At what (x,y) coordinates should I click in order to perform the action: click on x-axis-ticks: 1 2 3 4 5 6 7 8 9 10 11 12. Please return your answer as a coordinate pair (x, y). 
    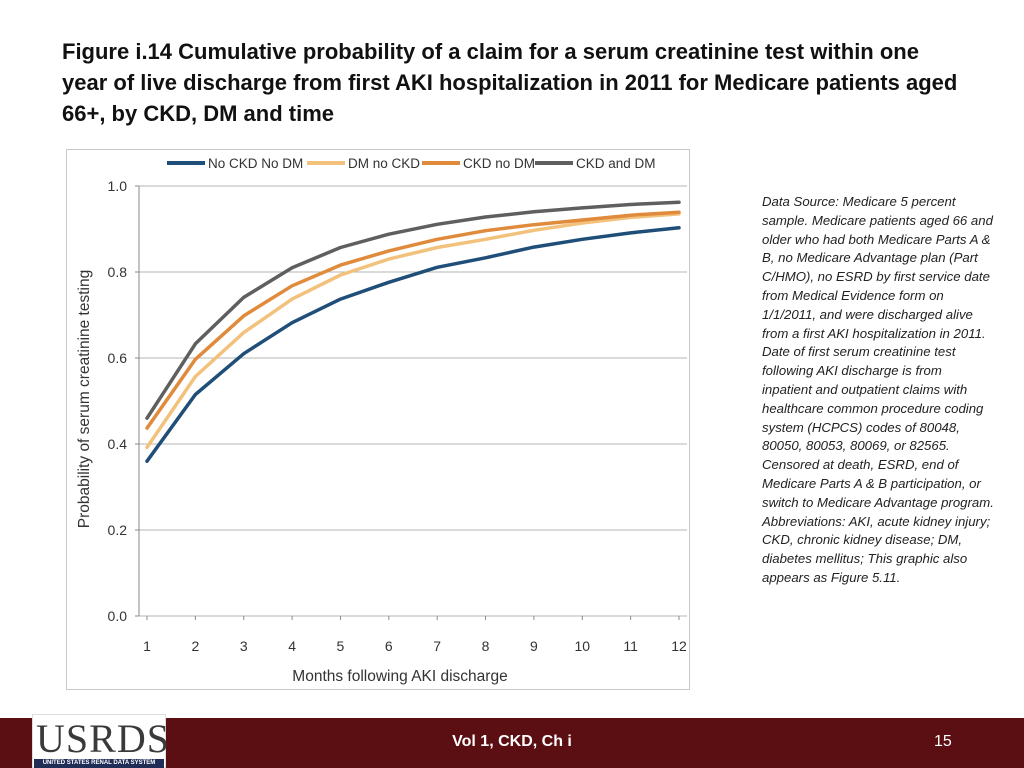
    Looking at the image, I should click on (415, 635).